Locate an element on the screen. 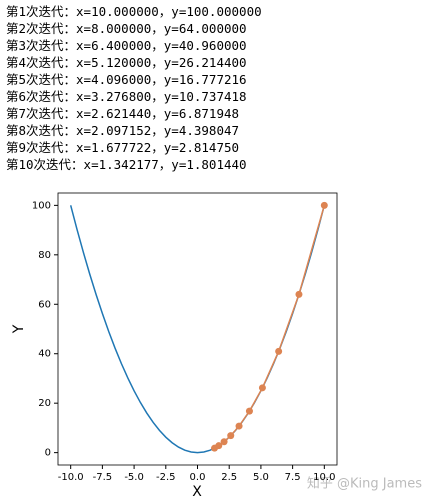  x-tick-label: 7.5 is located at coordinates (293, 477).